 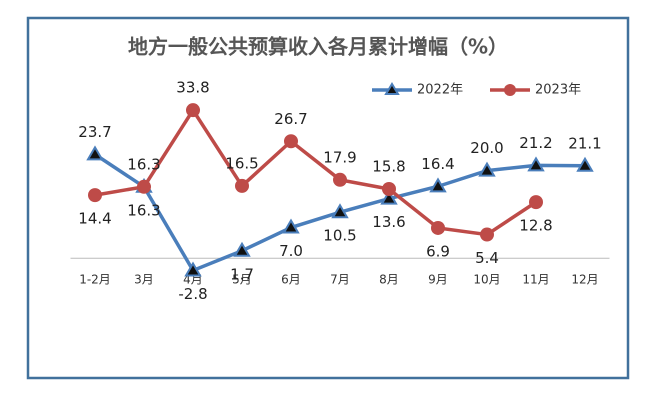 What do you see at coordinates (144, 280) in the screenshot?
I see `x-tick-label: 3月` at bounding box center [144, 280].